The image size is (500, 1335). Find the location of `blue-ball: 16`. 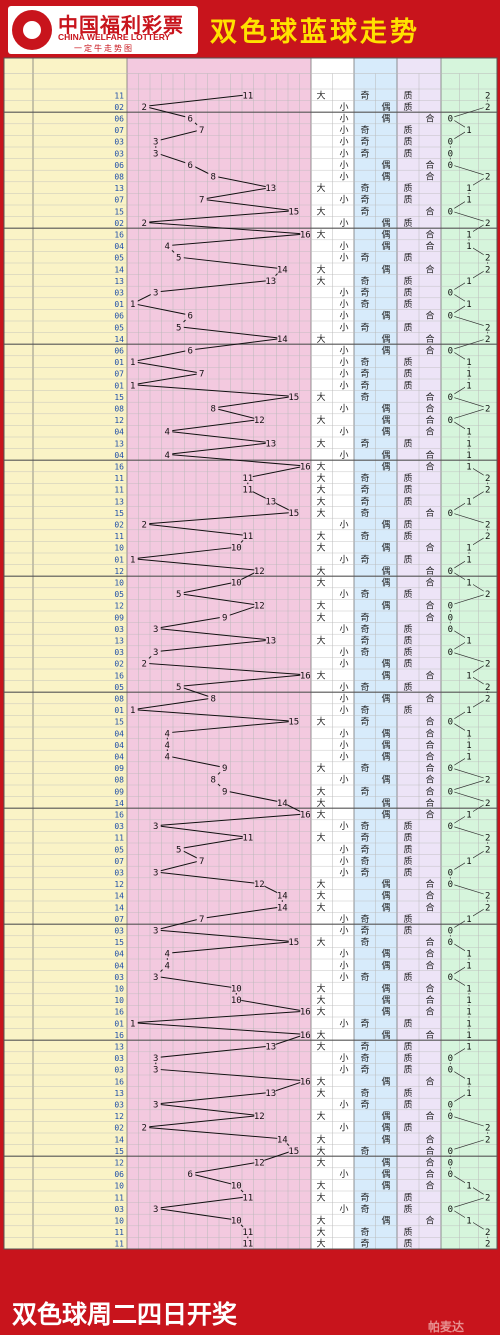

blue-ball: 16 is located at coordinates (119, 815).